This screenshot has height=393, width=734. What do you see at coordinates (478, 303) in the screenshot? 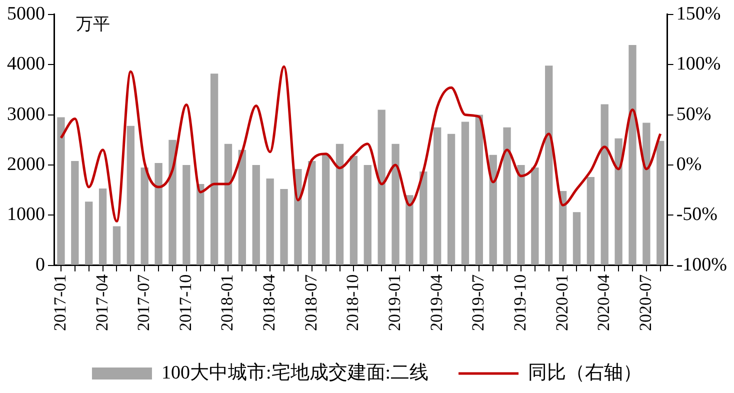
I see `x-tick-label: 2019-07` at bounding box center [478, 303].